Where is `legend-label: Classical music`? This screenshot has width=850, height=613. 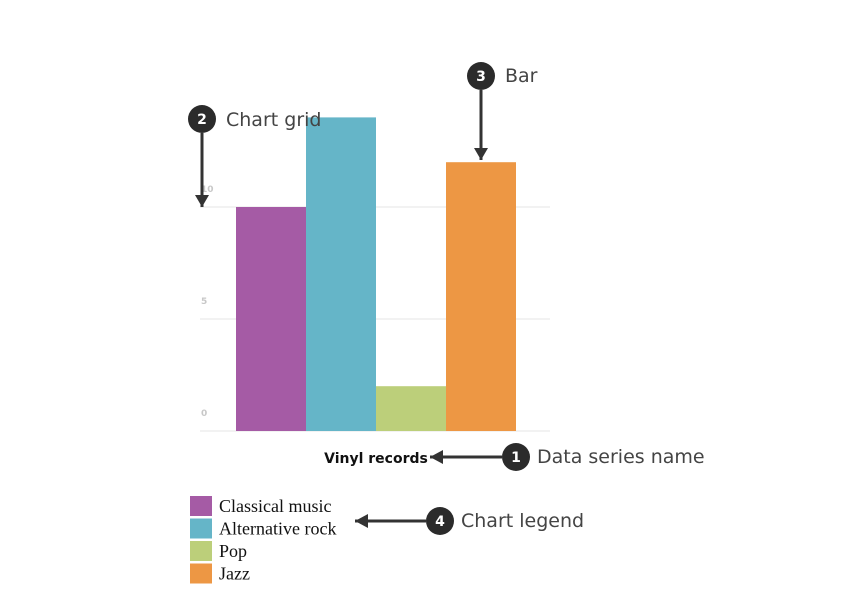 legend-label: Classical music is located at coordinates (275, 506).